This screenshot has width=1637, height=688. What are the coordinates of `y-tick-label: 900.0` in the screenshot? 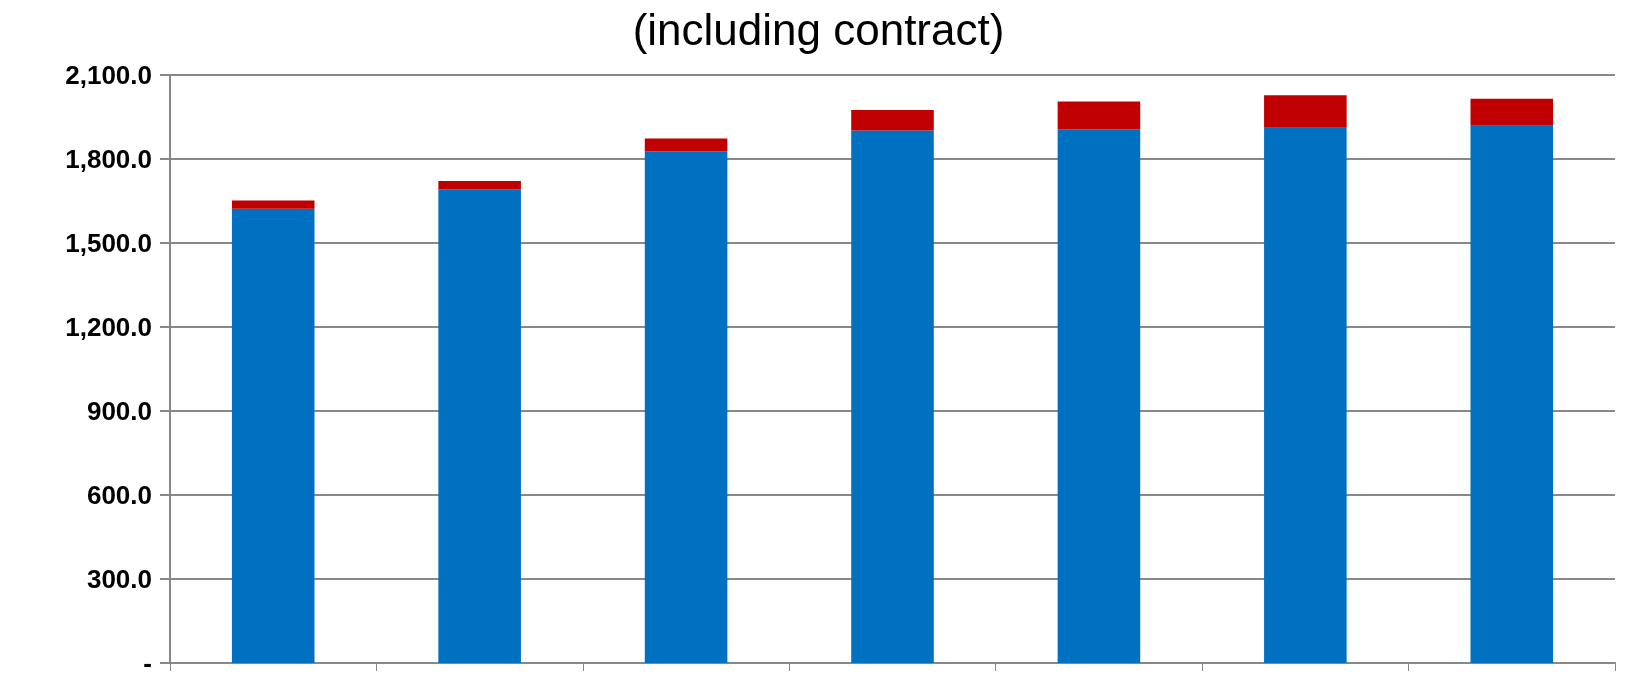 It's located at (119, 411).